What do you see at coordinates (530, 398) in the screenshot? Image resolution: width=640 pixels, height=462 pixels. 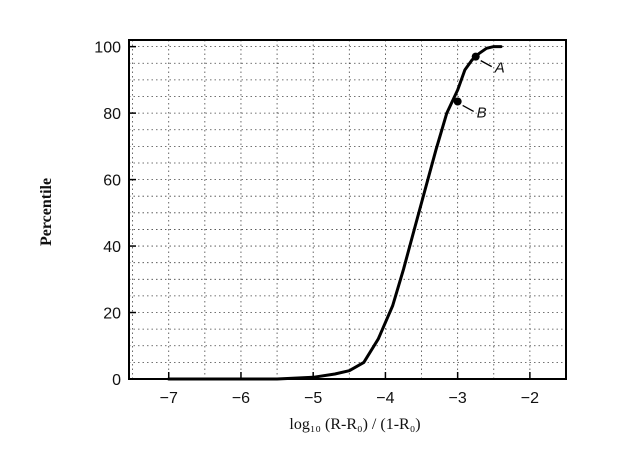 I see `x-tick-label: −2` at bounding box center [530, 398].